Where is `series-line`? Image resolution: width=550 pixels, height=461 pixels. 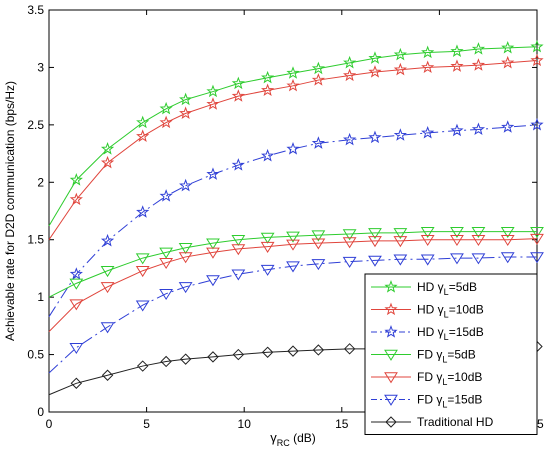 series-line is located at coordinates (292, 264).